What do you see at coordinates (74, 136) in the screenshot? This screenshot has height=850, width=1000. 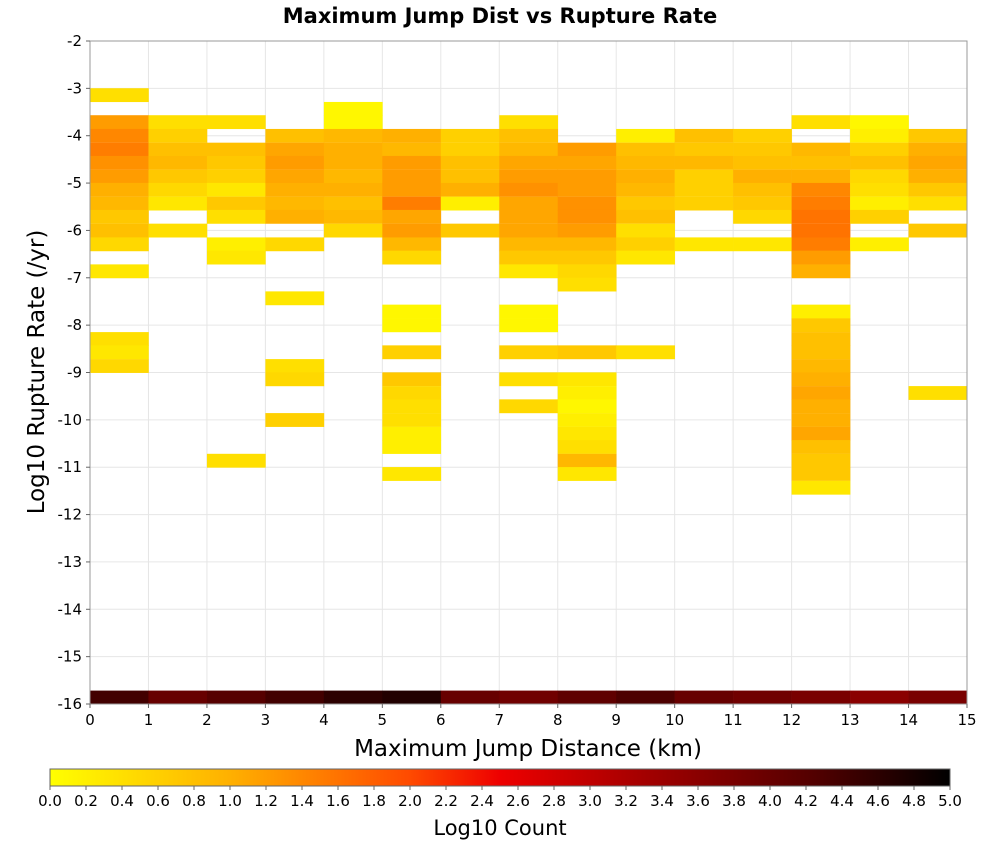 I see `y-tick-label: -4` at bounding box center [74, 136].